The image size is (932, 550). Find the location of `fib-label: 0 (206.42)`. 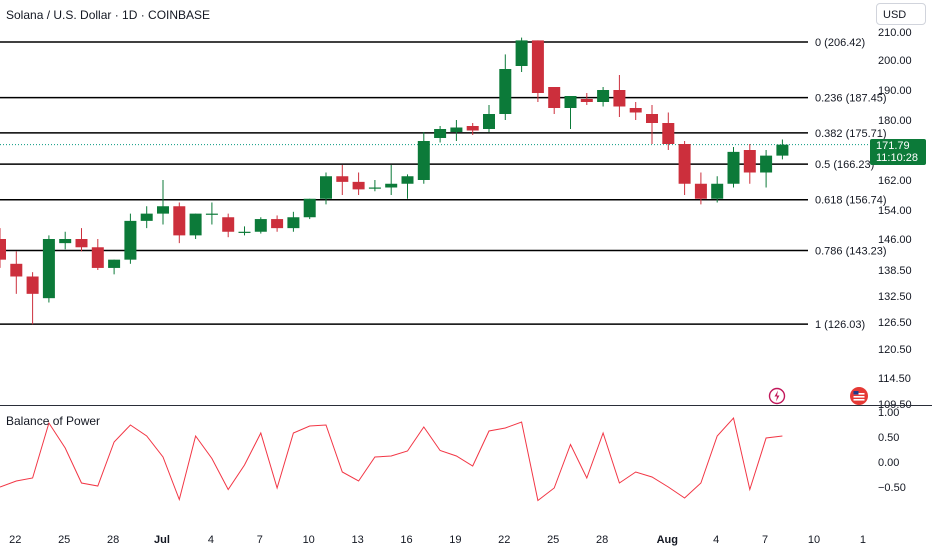

fib-label: 0 (206.42) is located at coordinates (840, 43).